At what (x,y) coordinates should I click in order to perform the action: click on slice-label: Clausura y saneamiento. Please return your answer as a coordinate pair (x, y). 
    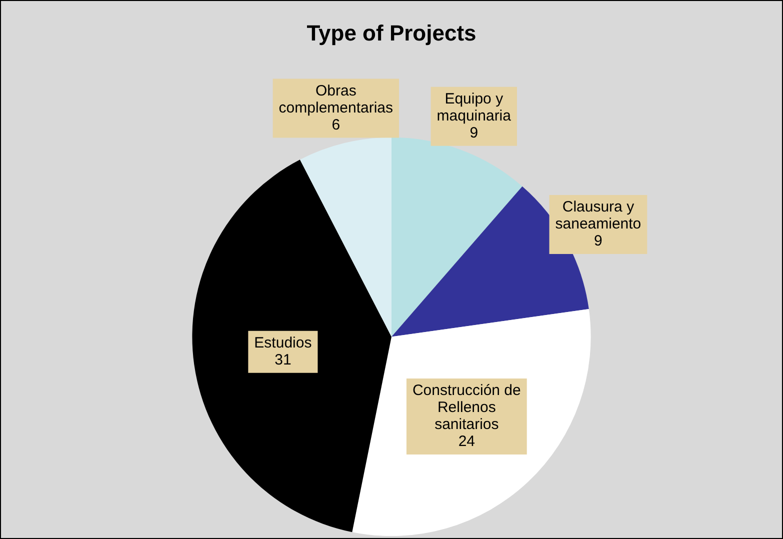
    Looking at the image, I should click on (598, 215).